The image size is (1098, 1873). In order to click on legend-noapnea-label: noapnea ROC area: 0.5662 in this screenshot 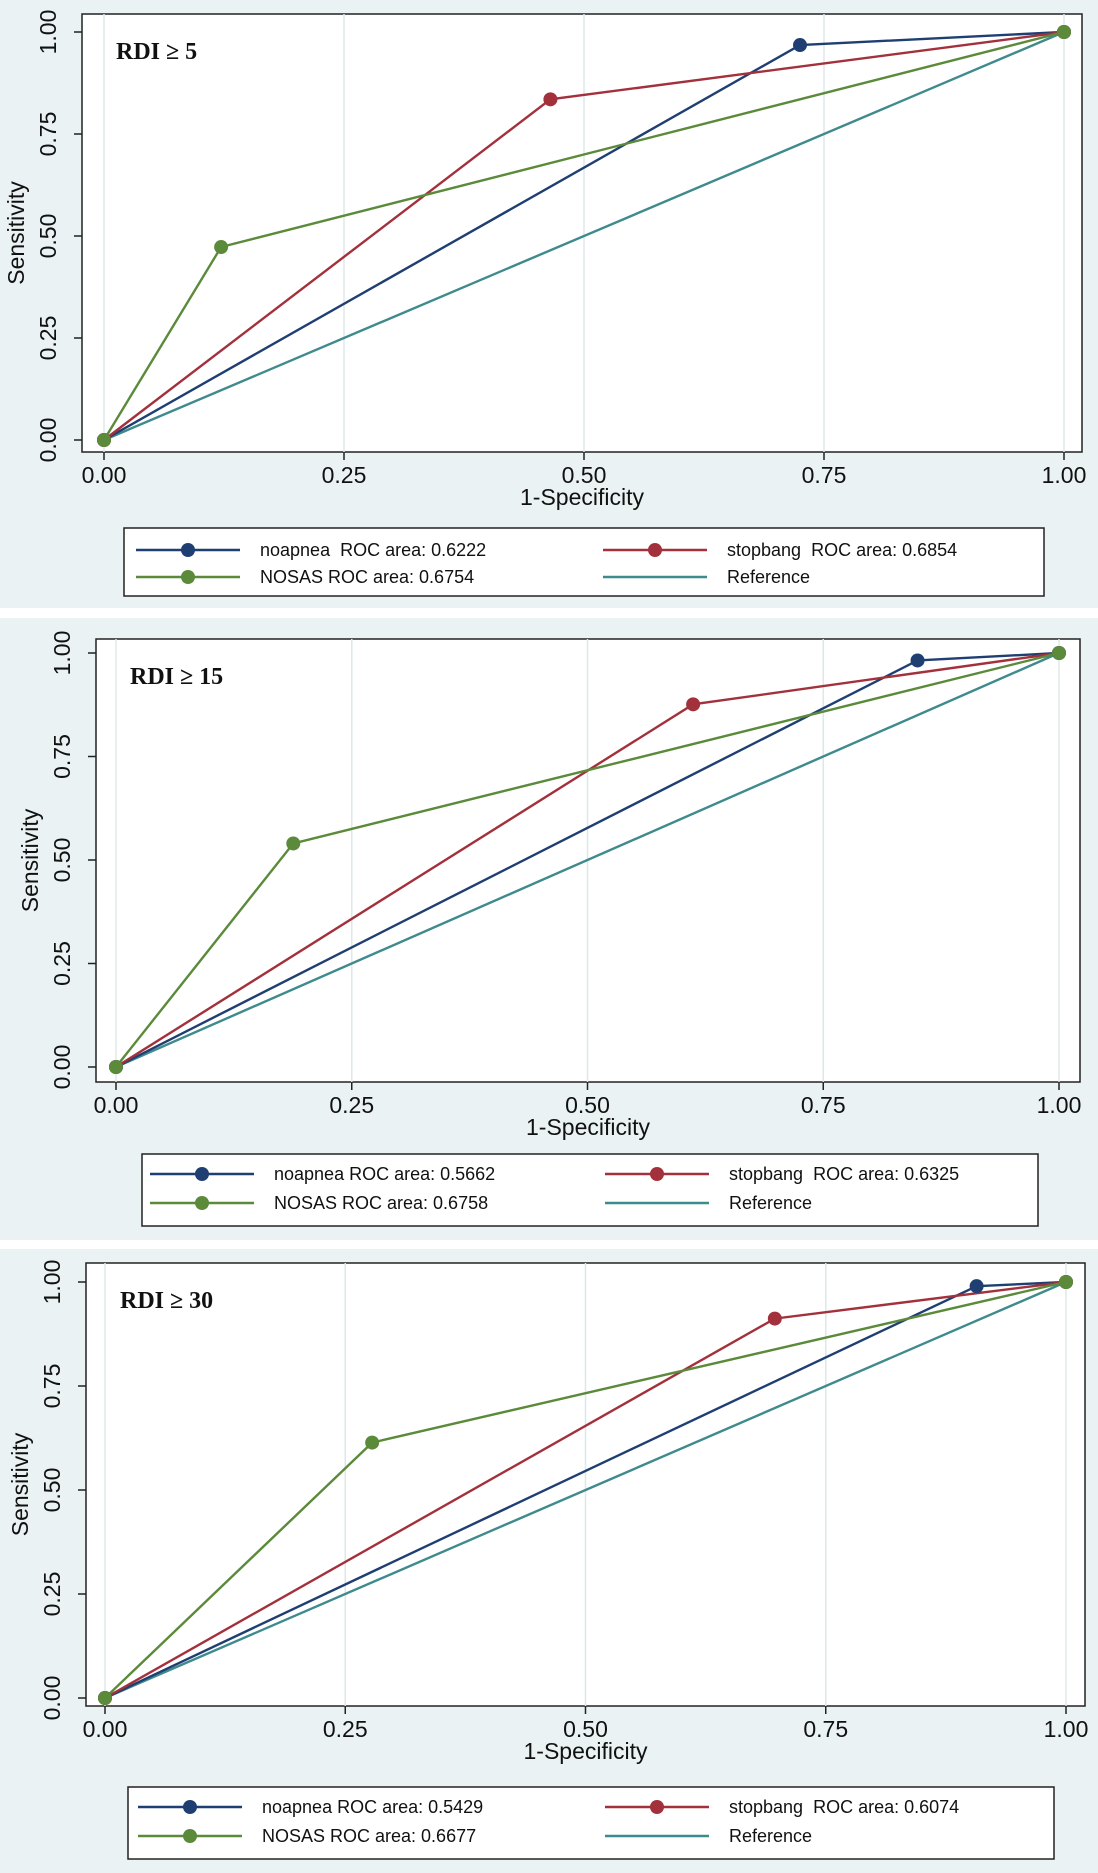, I will do `click(384, 1174)`.